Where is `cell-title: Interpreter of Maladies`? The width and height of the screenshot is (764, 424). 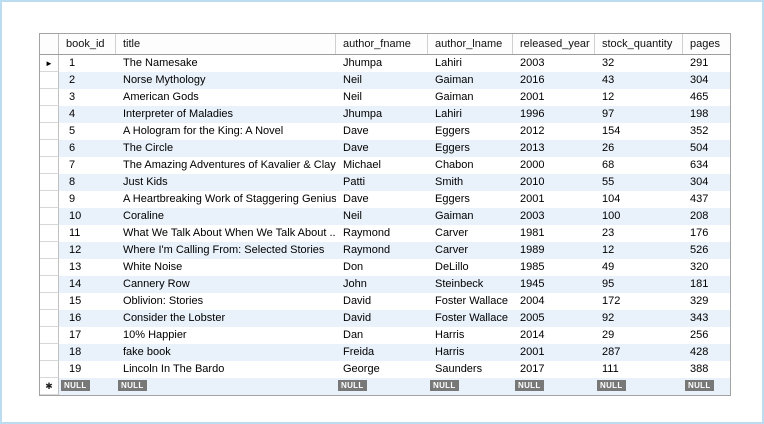 cell-title: Interpreter of Maladies is located at coordinates (226, 114).